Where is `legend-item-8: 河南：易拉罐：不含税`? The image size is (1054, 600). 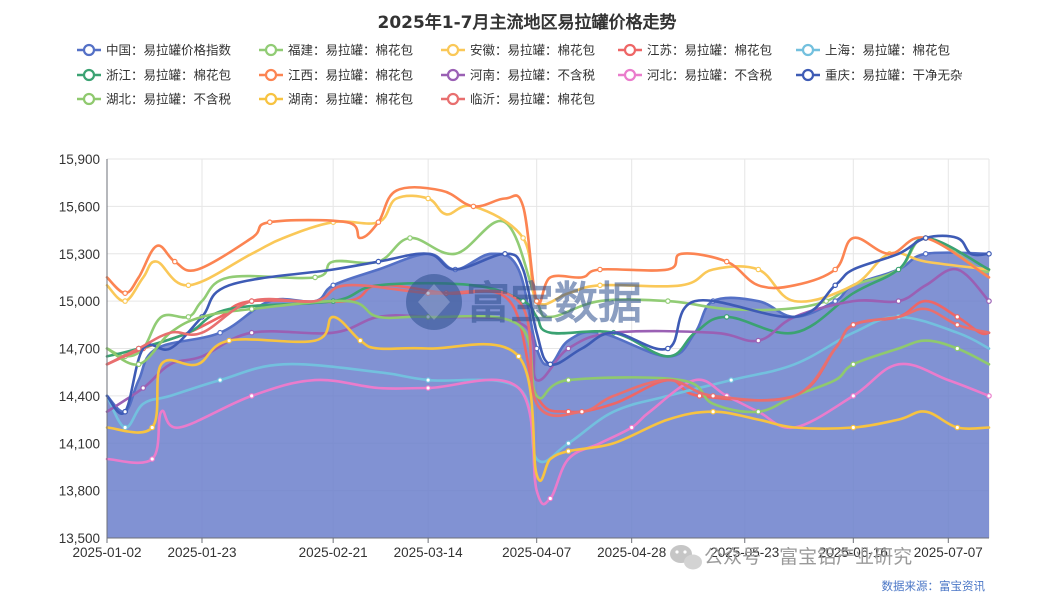
legend-item-8: 河南：易拉罐：不含税 is located at coordinates (518, 75).